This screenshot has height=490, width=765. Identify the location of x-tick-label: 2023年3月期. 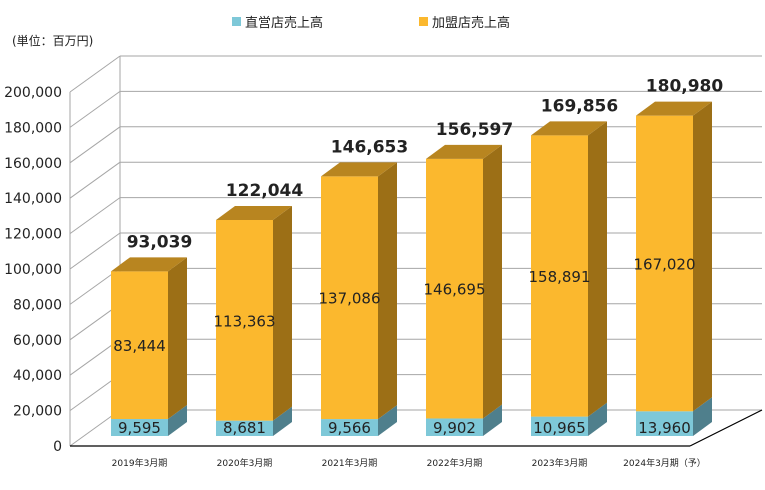
(560, 463).